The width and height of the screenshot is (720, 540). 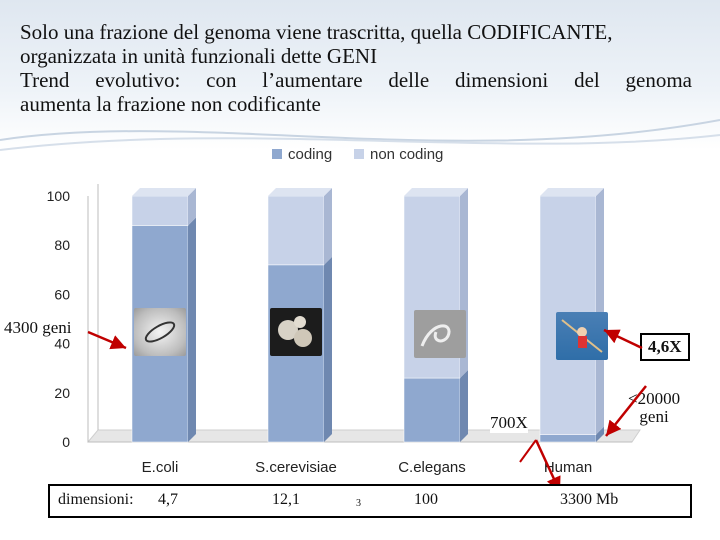 What do you see at coordinates (296, 332) in the screenshot?
I see `yeast-photo-icon` at bounding box center [296, 332].